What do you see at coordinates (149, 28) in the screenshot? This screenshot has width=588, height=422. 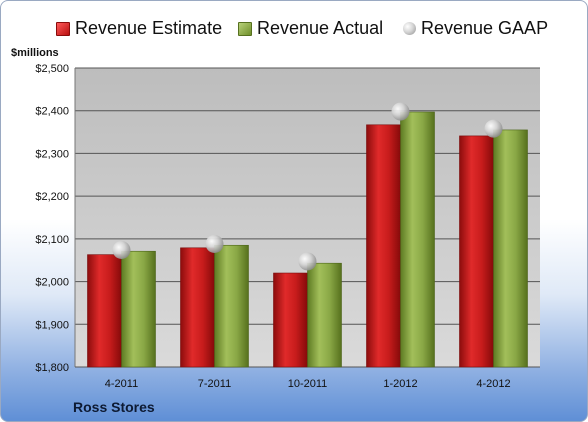 I see `legend-label-estimate: Revenue Estimate` at bounding box center [149, 28].